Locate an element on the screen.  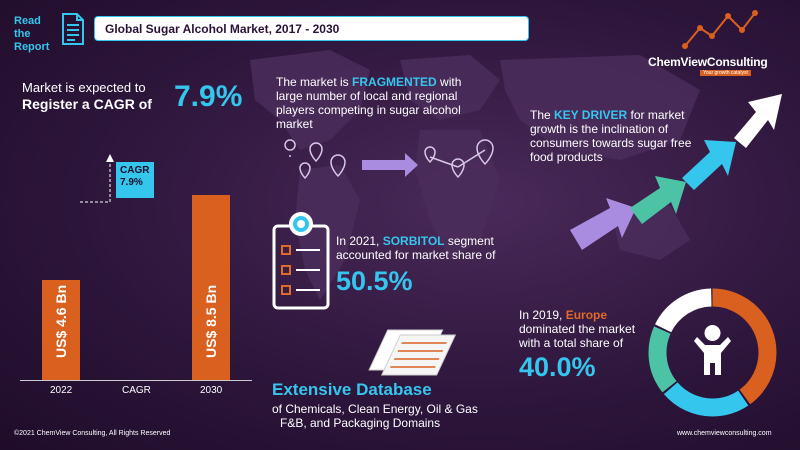
sorbitol-pre: In 2021, is located at coordinates (359, 241).